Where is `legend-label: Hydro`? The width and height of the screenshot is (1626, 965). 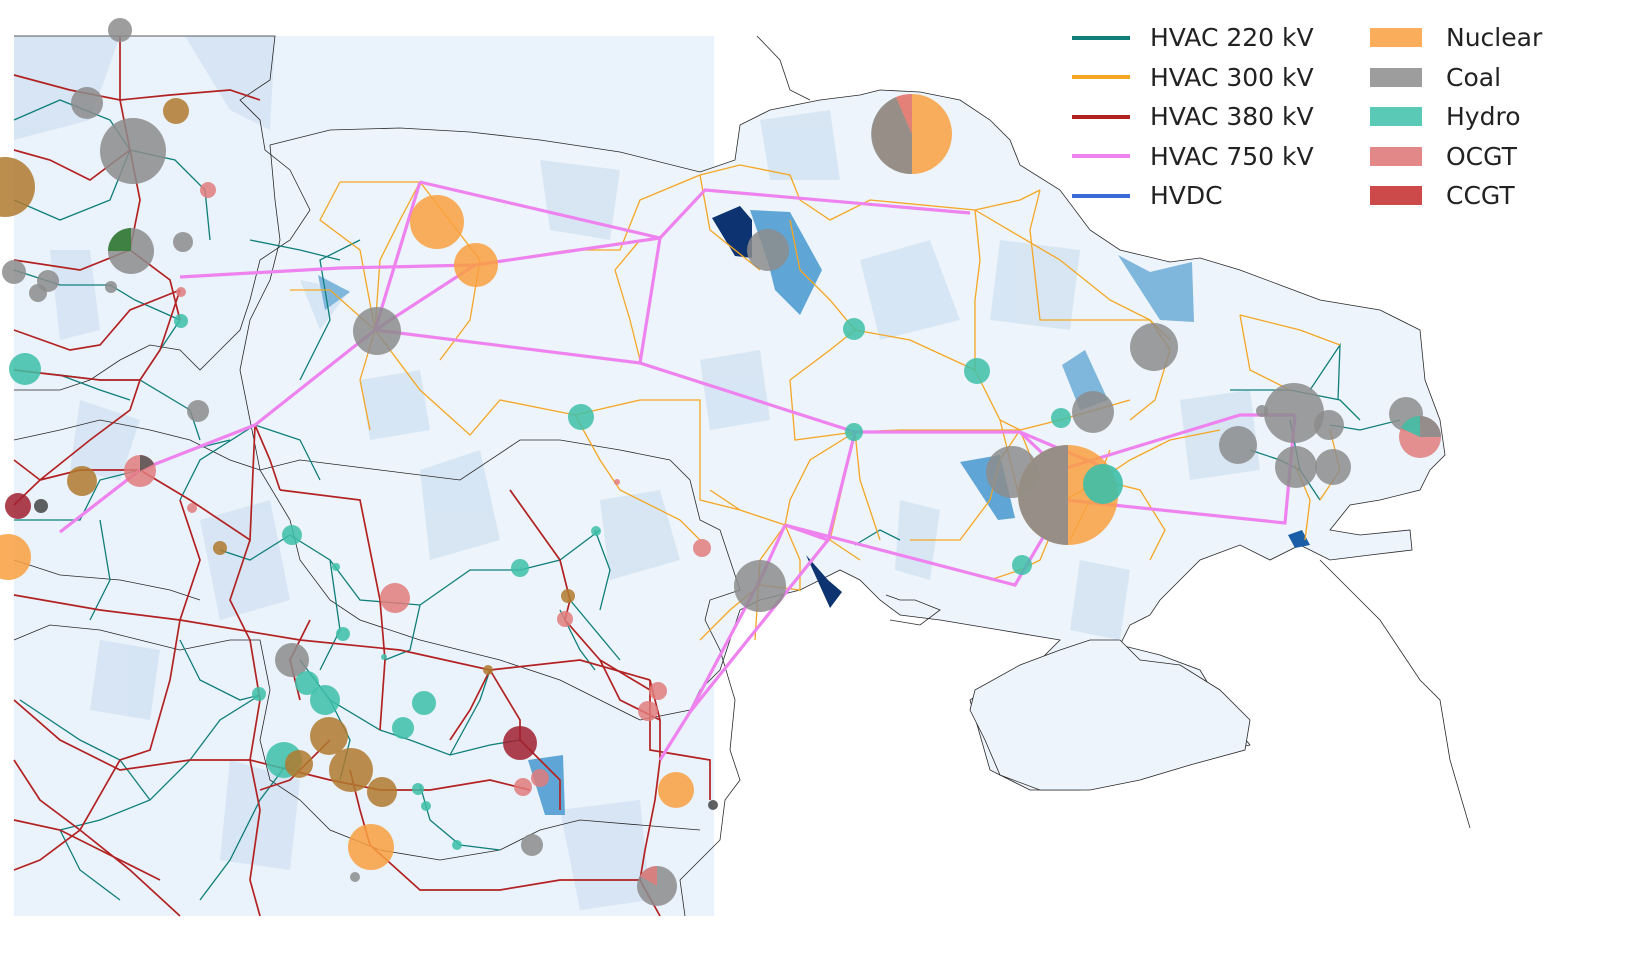 legend-label: Hydro is located at coordinates (1483, 117).